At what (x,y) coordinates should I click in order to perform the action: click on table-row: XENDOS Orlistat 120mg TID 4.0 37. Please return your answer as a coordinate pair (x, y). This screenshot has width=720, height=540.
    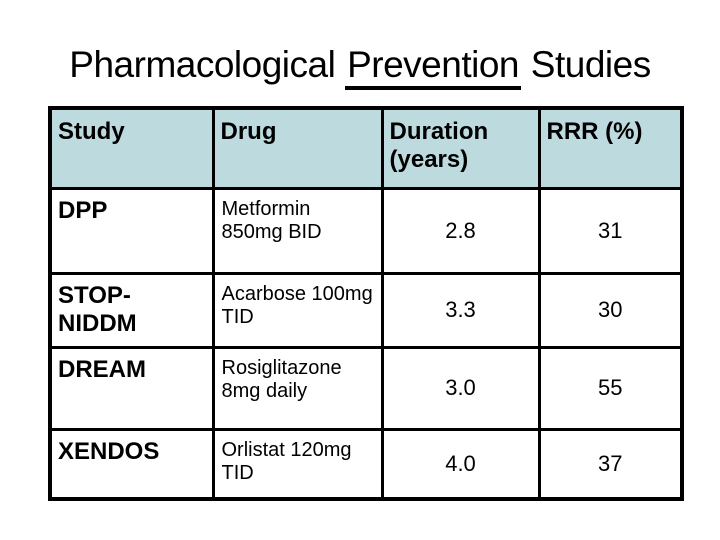
    Looking at the image, I should click on (366, 464).